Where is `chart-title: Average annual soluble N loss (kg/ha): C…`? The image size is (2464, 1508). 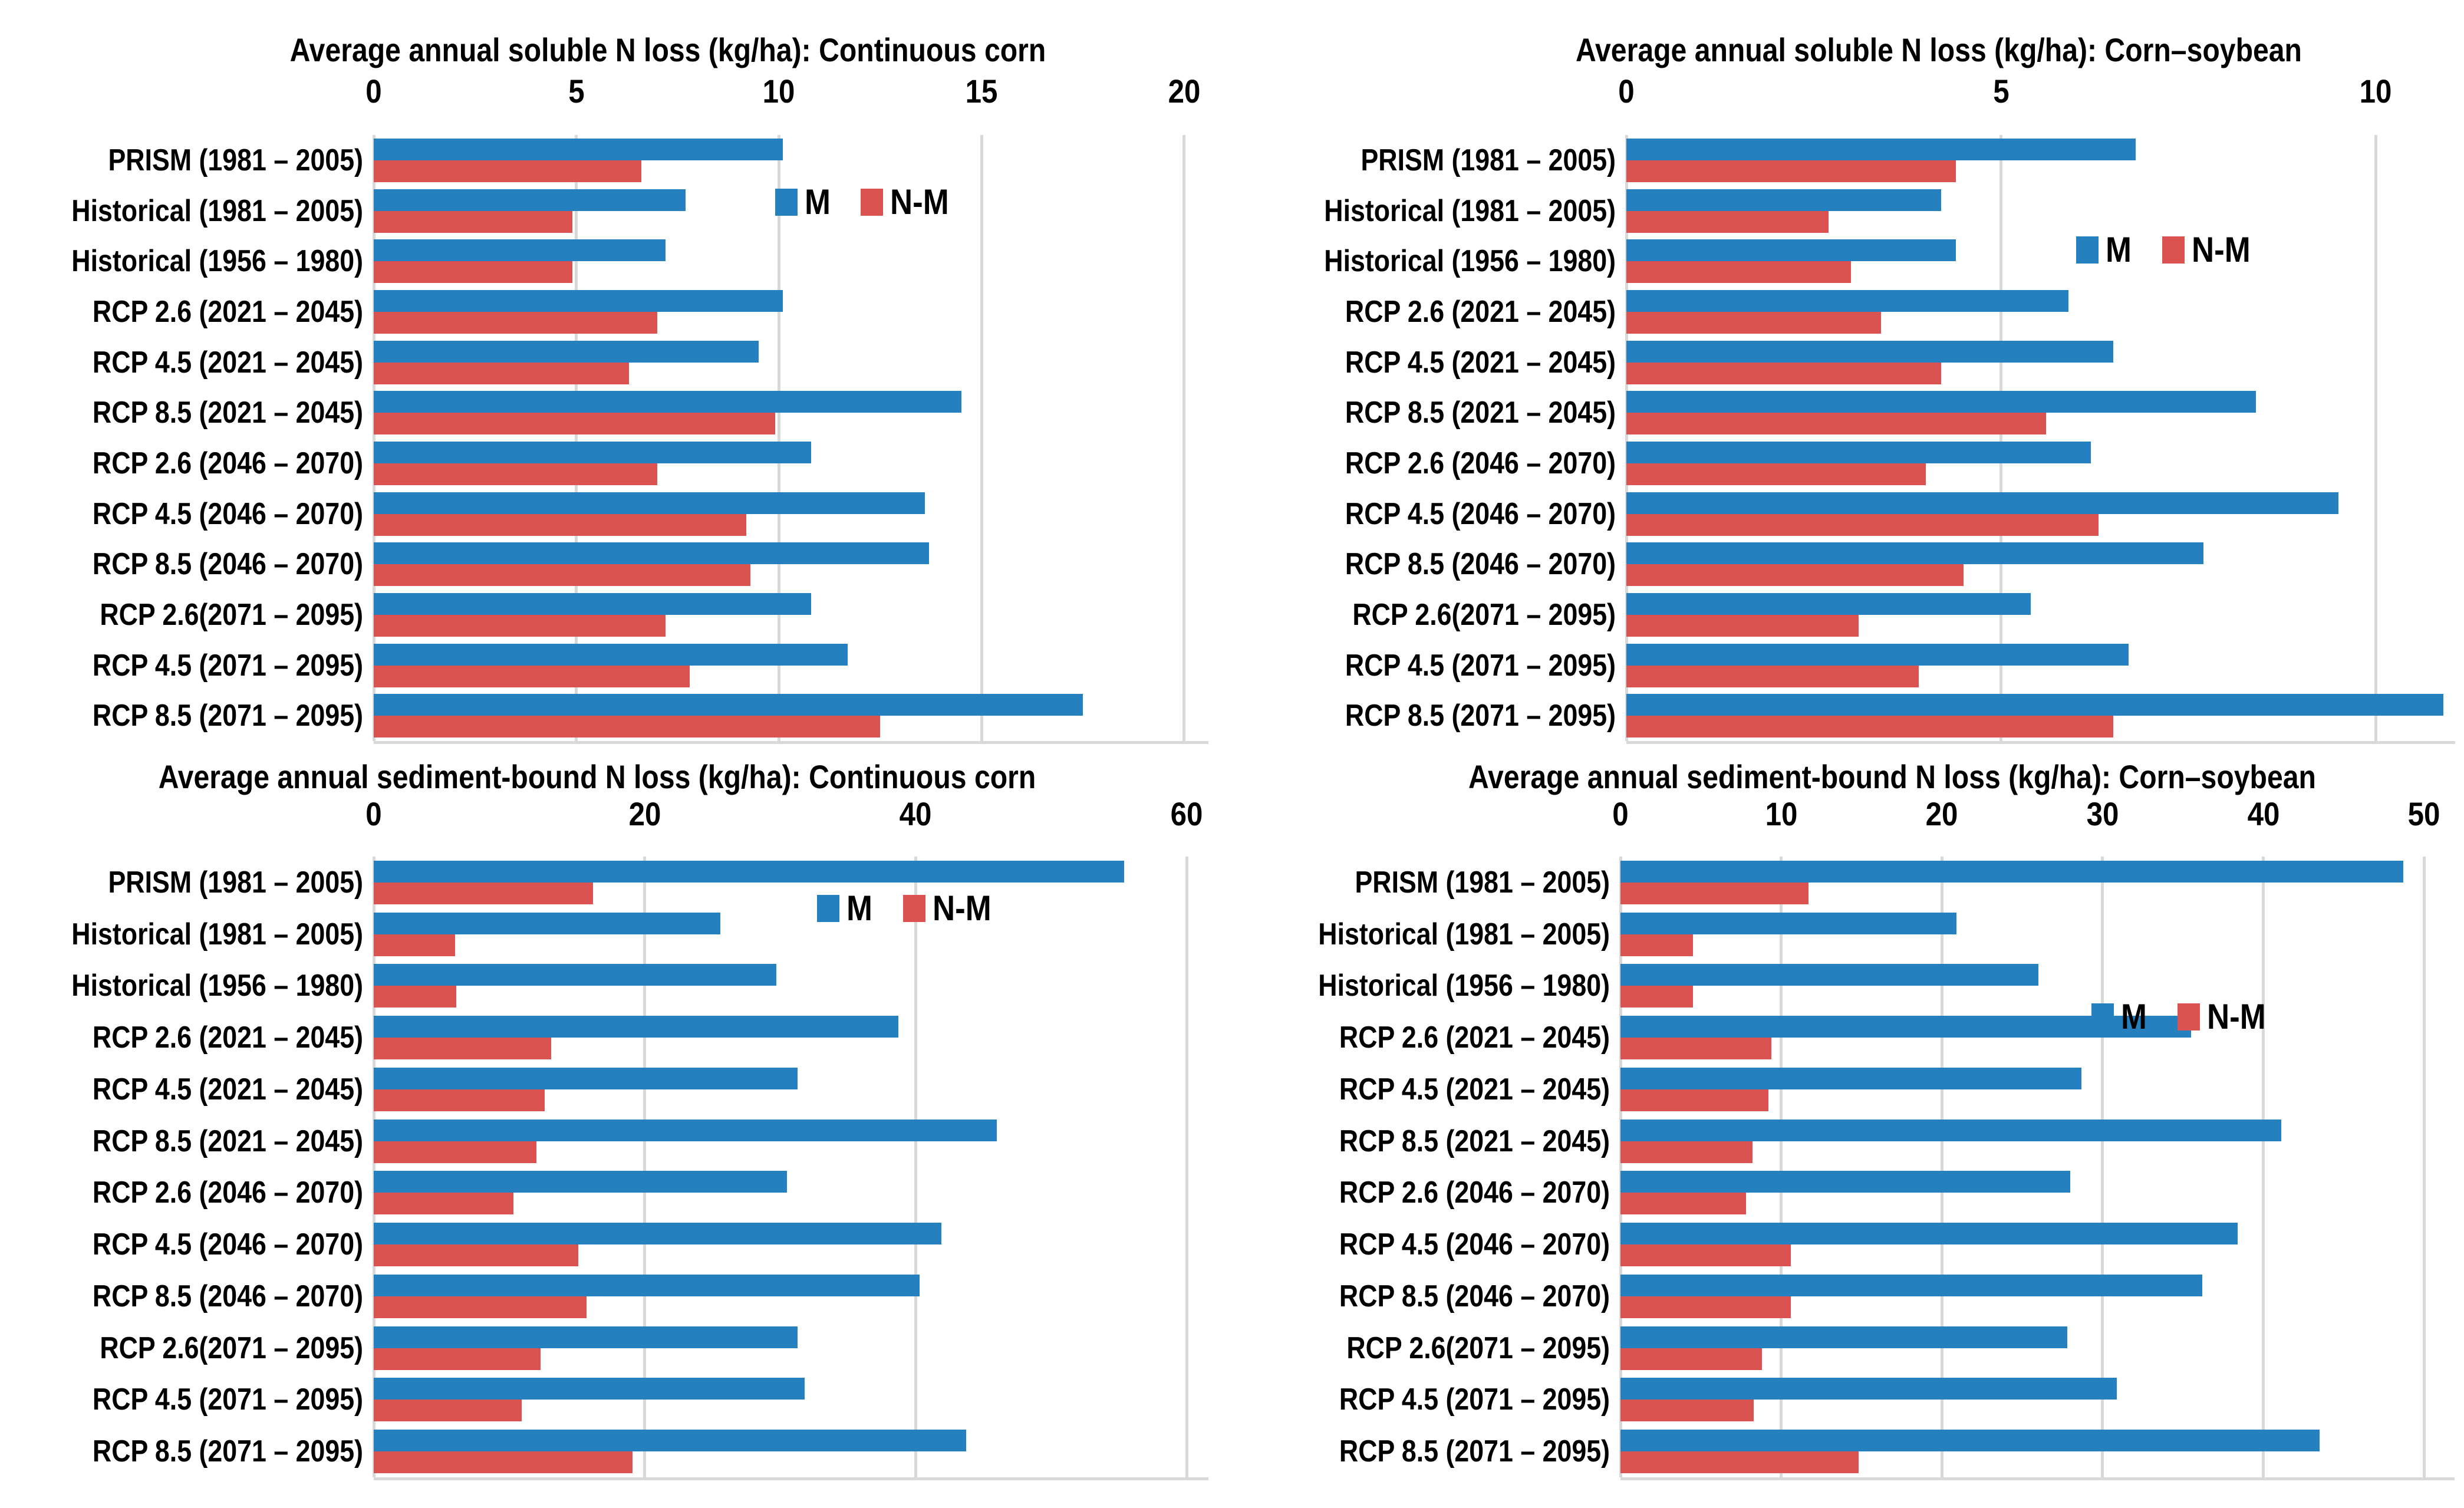
chart-title: Average annual soluble N loss (kg/ha): C… is located at coordinates (1939, 50).